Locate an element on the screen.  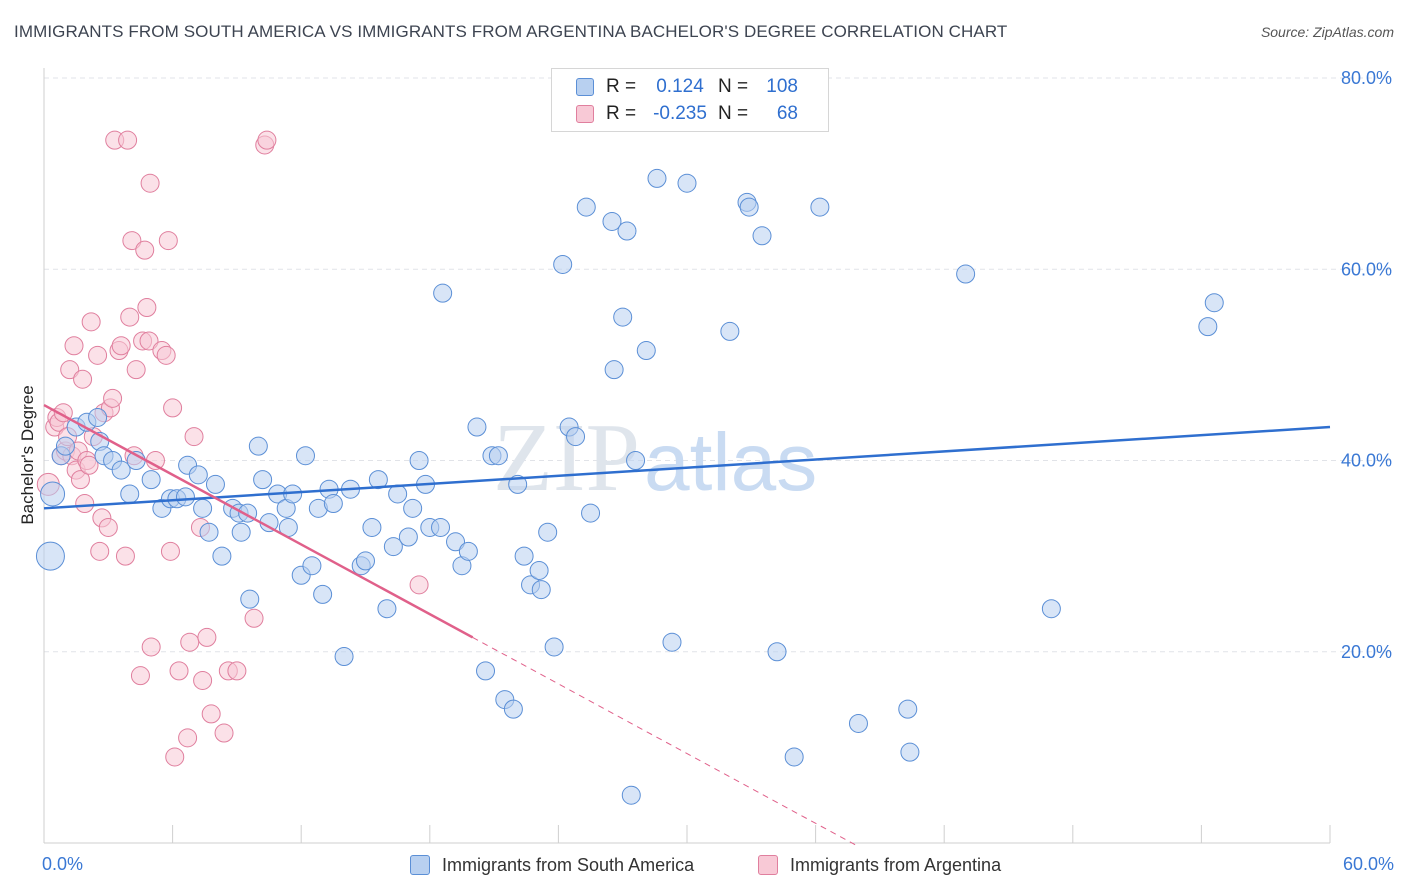
bottom-legend-pink: Immigrants from Argentina is located at coordinates (879, 865).